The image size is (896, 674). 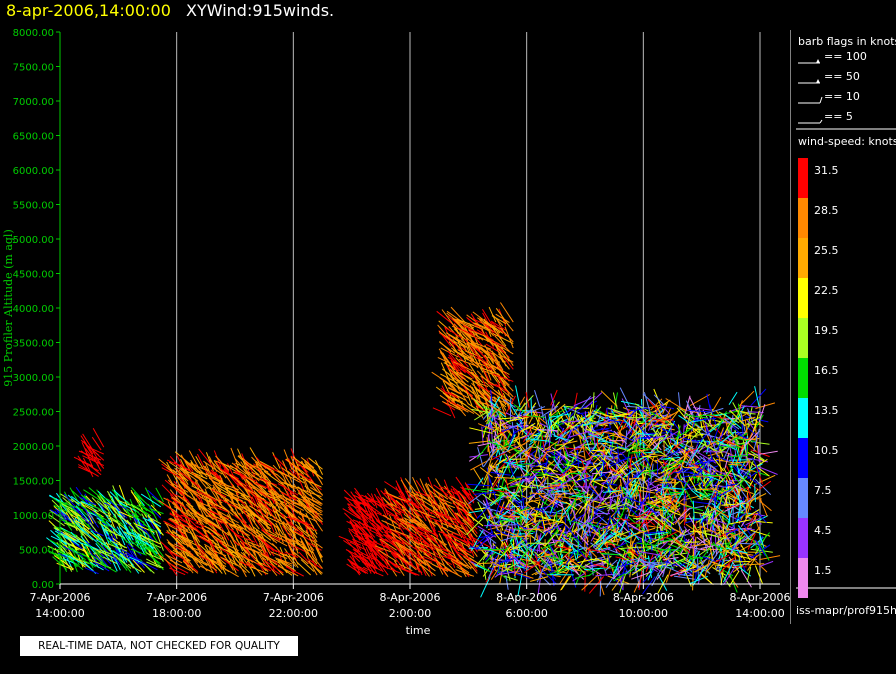 I want to click on colorbar-label: 16.5, so click(x=826, y=370).